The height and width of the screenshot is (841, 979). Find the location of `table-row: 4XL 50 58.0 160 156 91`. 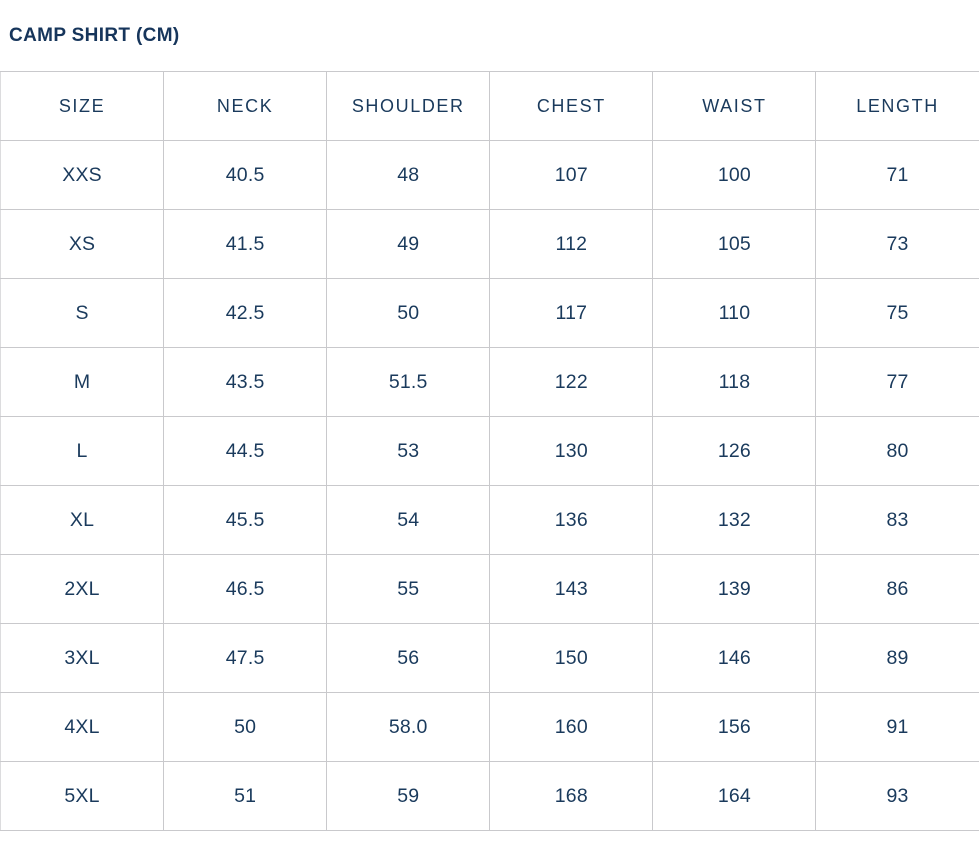

table-row: 4XL 50 58.0 160 156 91 is located at coordinates (489, 727).